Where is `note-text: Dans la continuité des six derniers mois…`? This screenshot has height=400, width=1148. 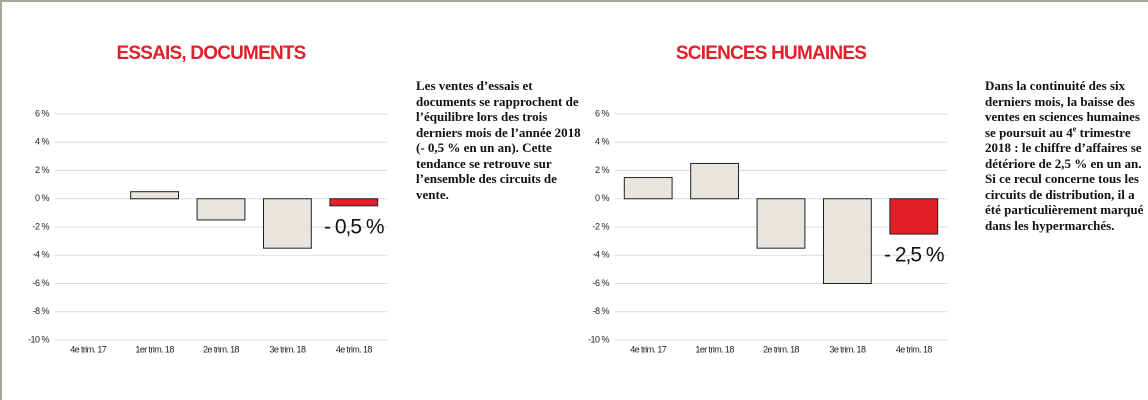 note-text: Dans la continuité des six derniers mois… is located at coordinates (1062, 109).